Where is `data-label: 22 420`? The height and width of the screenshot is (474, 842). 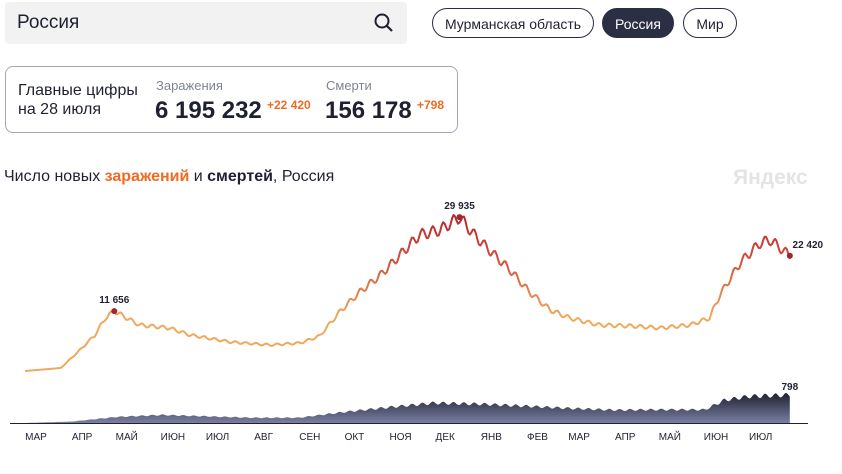
data-label: 22 420 is located at coordinates (808, 245).